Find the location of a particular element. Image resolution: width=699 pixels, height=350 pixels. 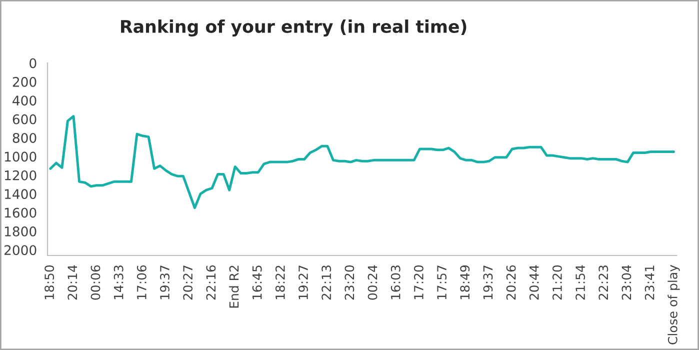

y-tick-label: 1800 is located at coordinates (20, 231).